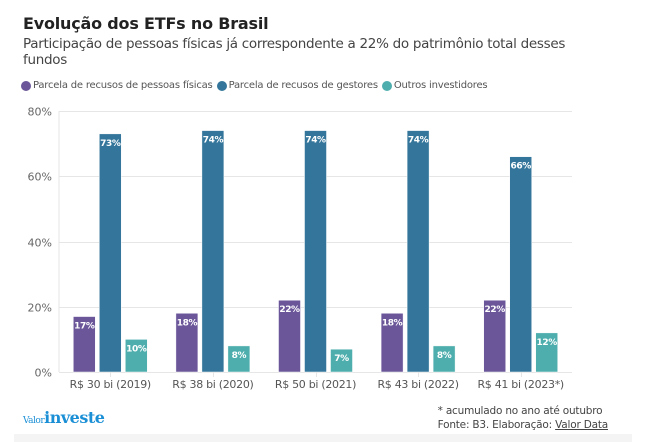 Image resolution: width=646 pixels, height=442 pixels. Describe the element at coordinates (496, 425) in the screenshot. I see `source-prefix: Fonte: B3. Elaboração:` at that location.